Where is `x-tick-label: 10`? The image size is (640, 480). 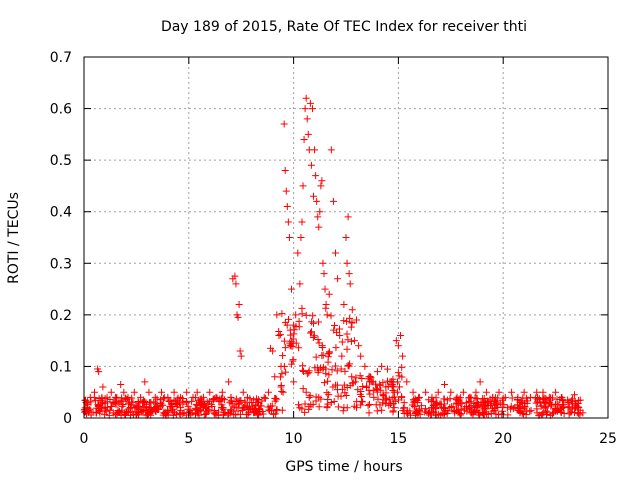 x-tick-label: 10 is located at coordinates (294, 439).